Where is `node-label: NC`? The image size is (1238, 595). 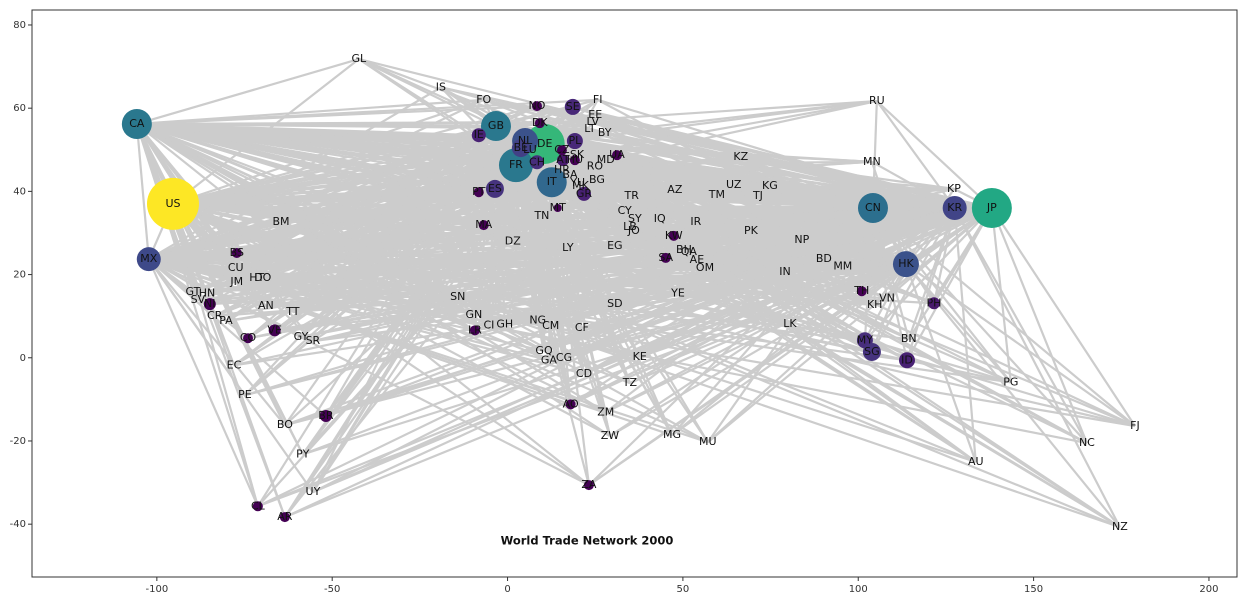 node-label: NC is located at coordinates (1087, 442).